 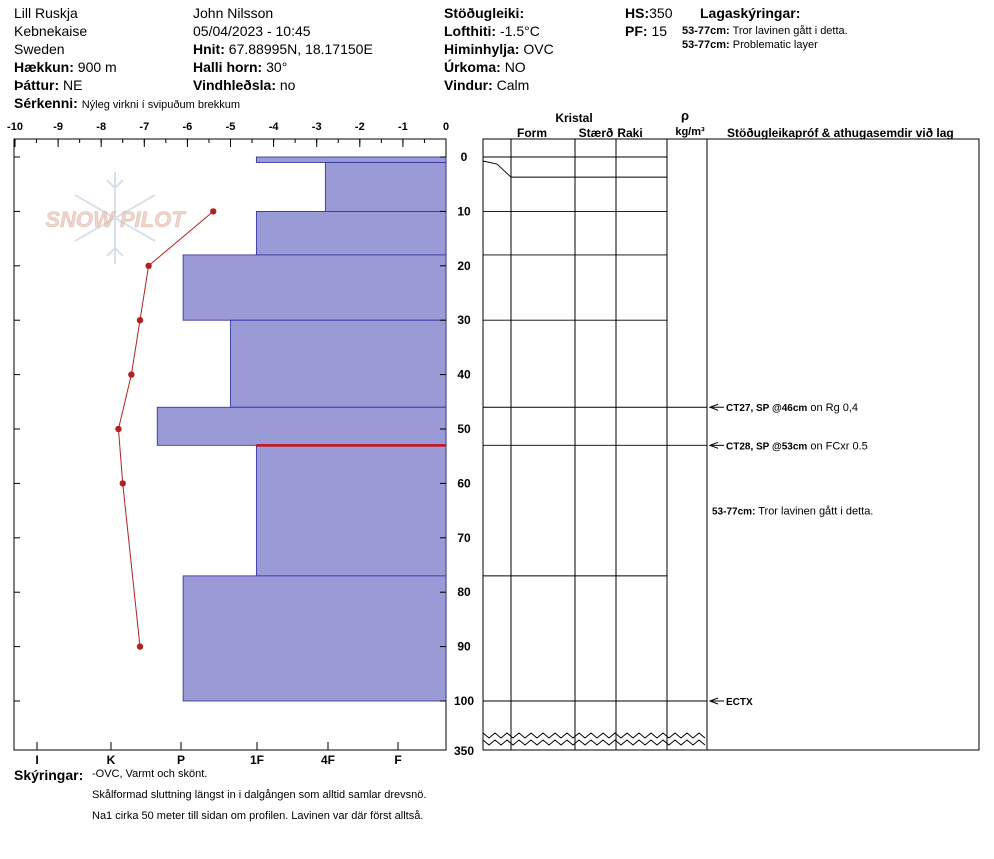 What do you see at coordinates (44, 67) in the screenshot?
I see `elevation-label: Hækkun:` at bounding box center [44, 67].